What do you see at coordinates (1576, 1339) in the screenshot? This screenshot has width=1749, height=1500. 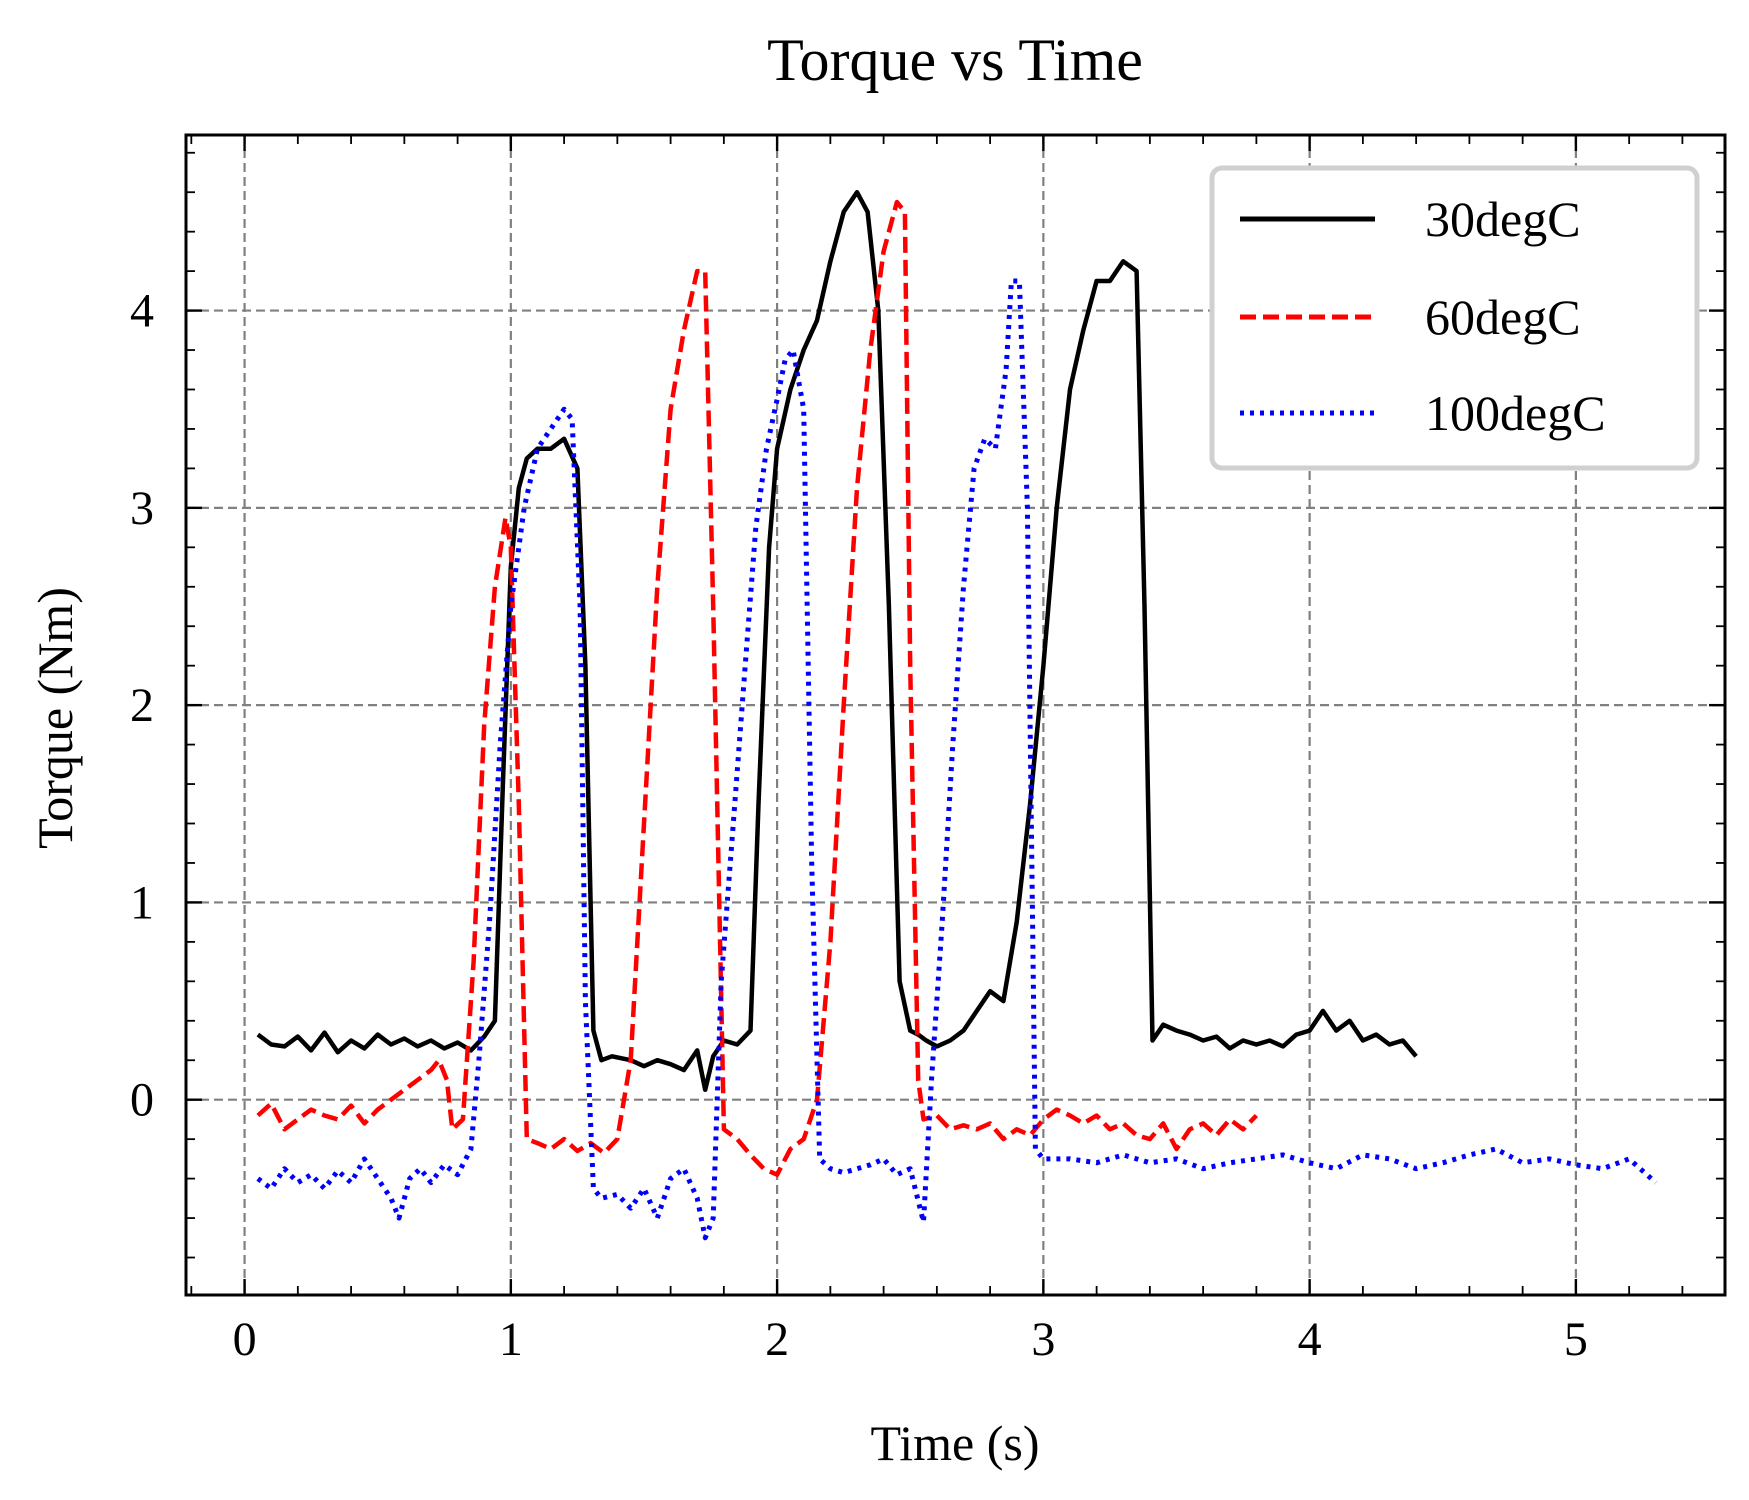 I see `x-tick-label: 5` at bounding box center [1576, 1339].